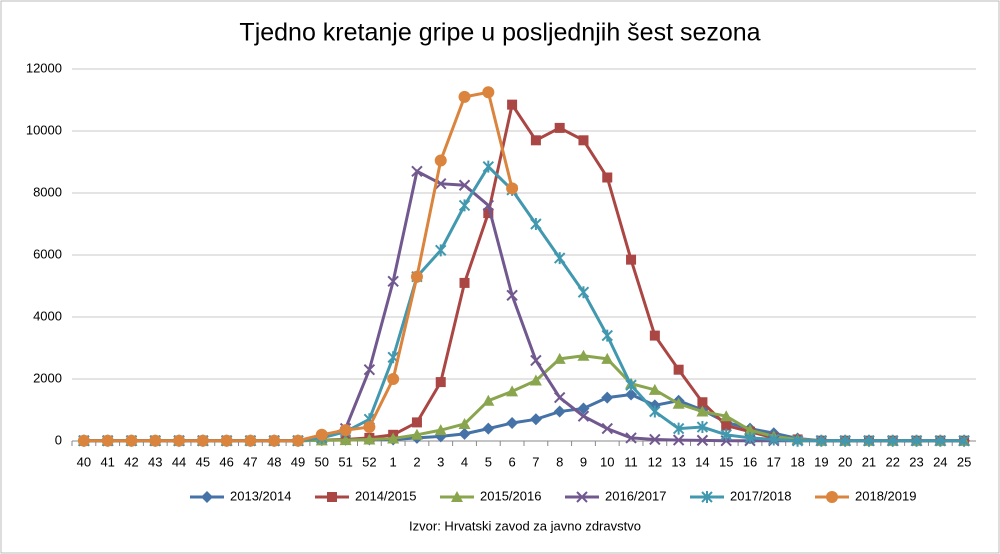 The height and width of the screenshot is (554, 1000). I want to click on x-tick-label: 48, so click(274, 461).